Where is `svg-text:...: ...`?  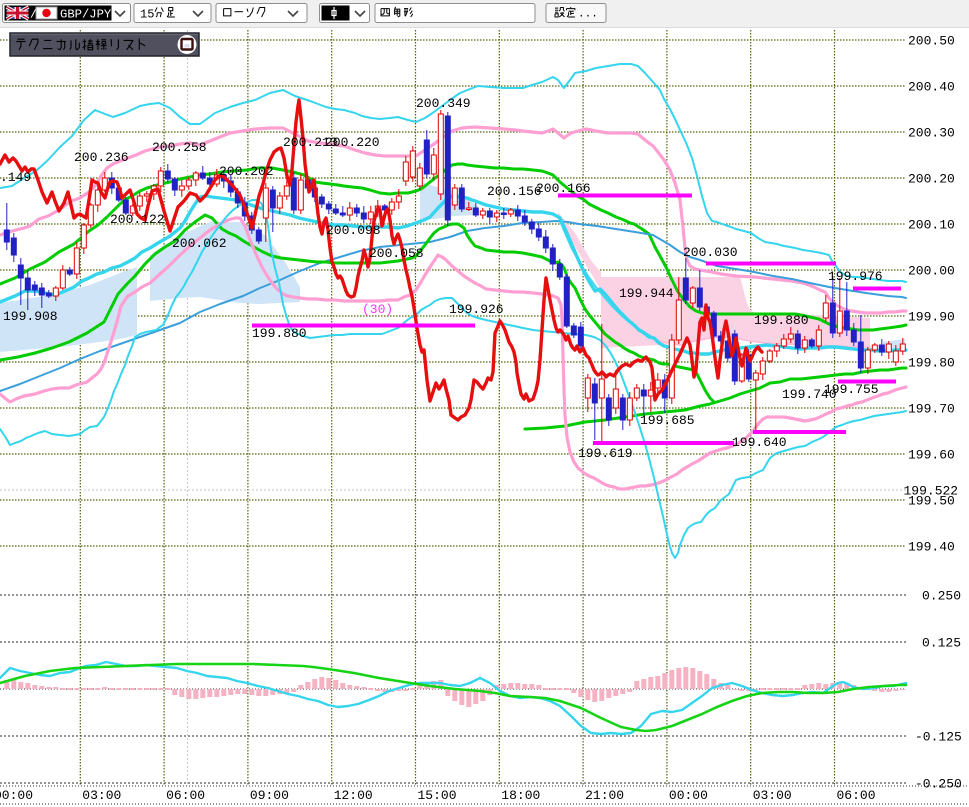
svg-text:...: ... is located at coordinates (588, 15).